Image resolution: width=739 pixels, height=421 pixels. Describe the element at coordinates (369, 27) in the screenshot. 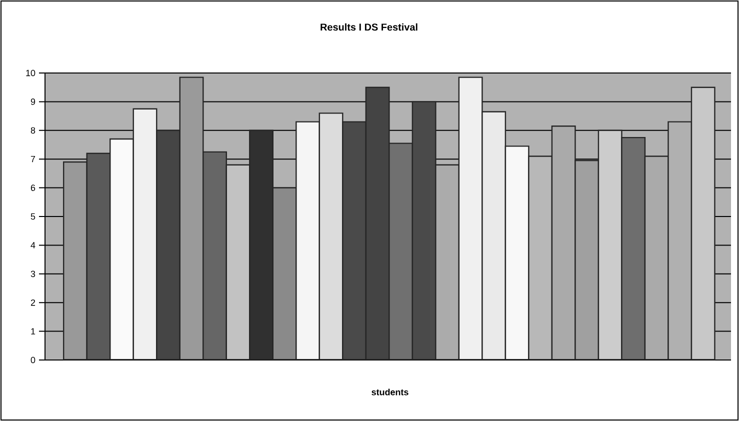

I see `chart-title: Results I DS Festival` at that location.